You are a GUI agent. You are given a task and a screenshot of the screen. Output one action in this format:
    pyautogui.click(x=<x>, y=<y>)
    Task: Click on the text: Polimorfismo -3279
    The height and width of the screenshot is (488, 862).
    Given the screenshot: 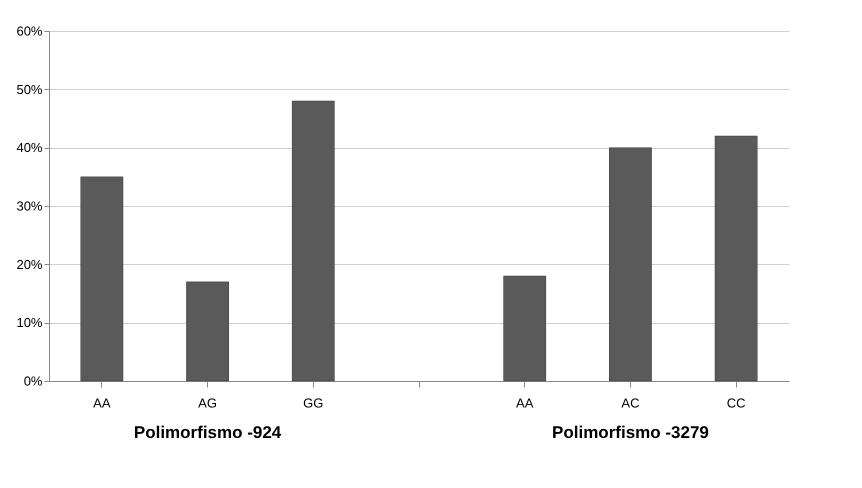 What is the action you would take?
    pyautogui.click(x=630, y=432)
    